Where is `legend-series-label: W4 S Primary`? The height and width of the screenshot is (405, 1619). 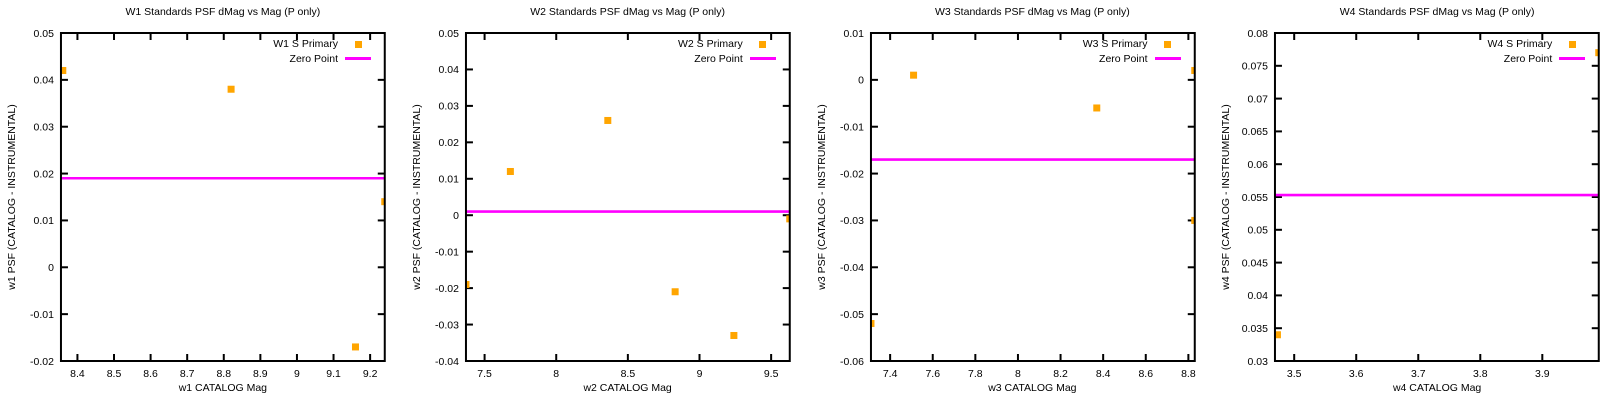
legend-series-label: W4 S Primary is located at coordinates (1520, 44).